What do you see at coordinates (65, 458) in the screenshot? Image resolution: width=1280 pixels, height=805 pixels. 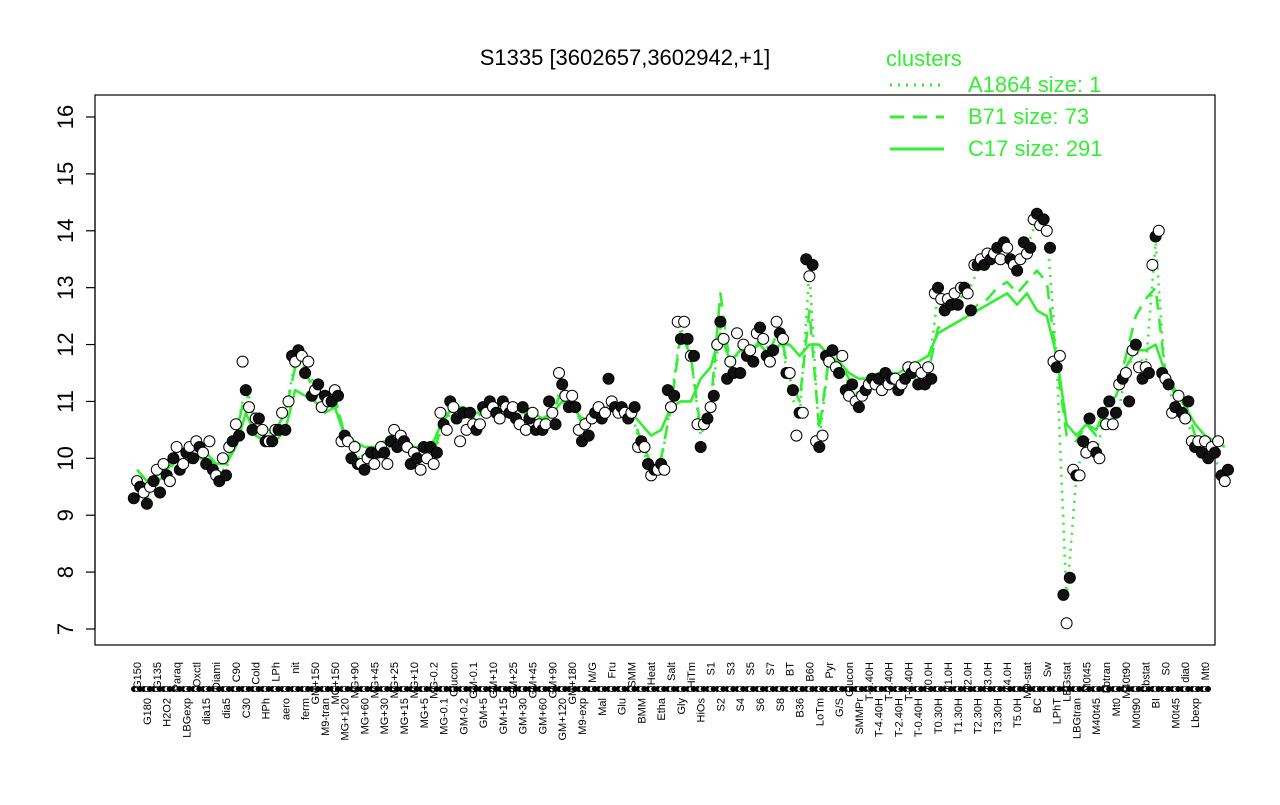 I see `y-tick-label: 10` at bounding box center [65, 458].